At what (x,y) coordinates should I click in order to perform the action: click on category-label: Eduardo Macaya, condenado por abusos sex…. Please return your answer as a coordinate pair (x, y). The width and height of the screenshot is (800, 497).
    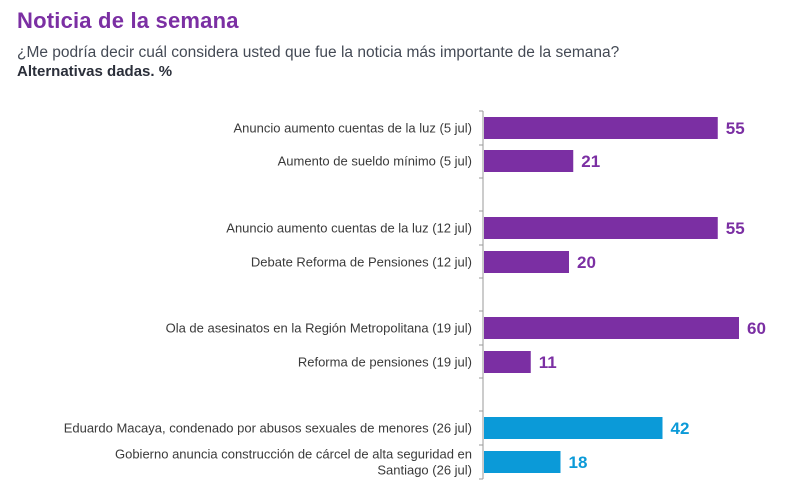
    Looking at the image, I should click on (268, 428).